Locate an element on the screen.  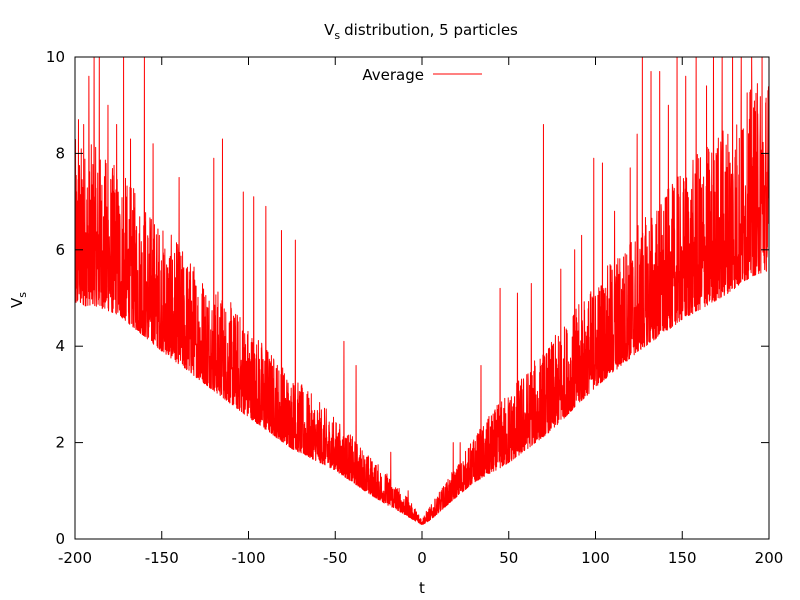
x-tick-label: -100 is located at coordinates (248, 558).